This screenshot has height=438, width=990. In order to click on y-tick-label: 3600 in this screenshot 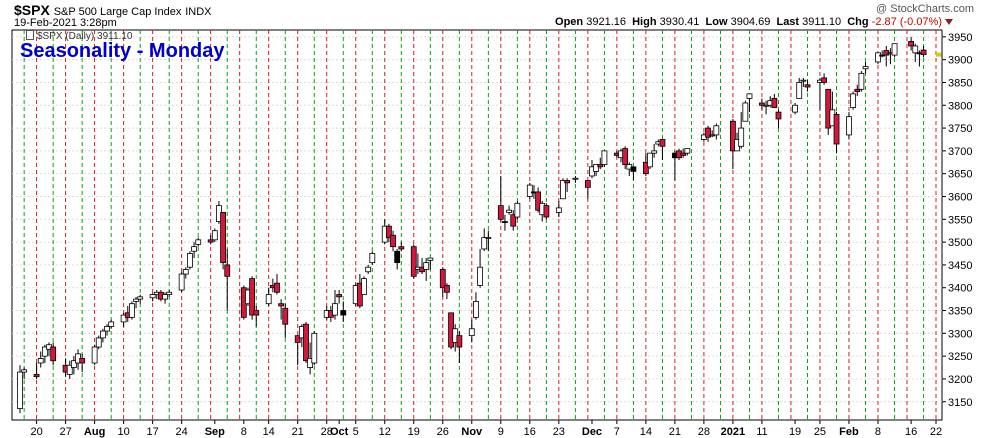, I will do `click(960, 197)`.